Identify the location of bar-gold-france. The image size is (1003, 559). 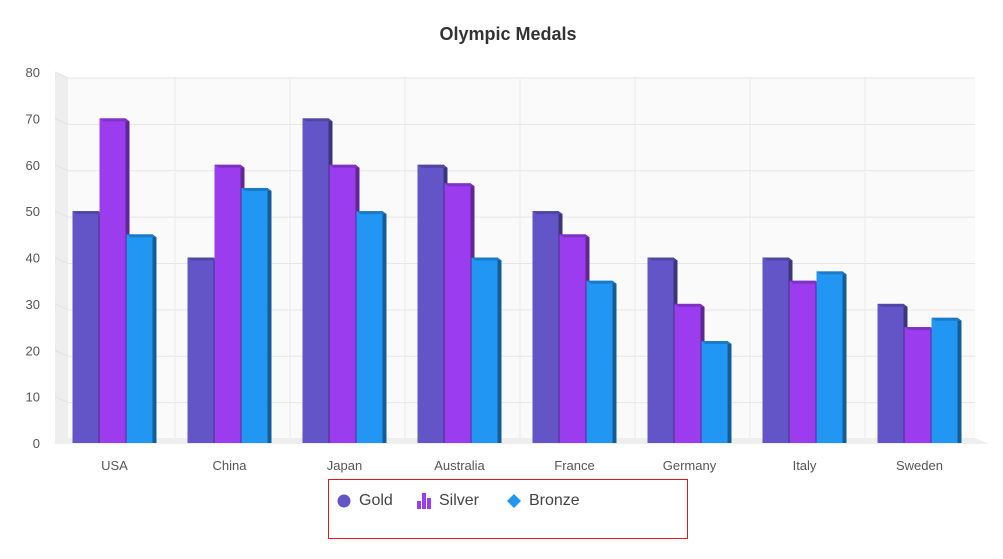
(547, 327).